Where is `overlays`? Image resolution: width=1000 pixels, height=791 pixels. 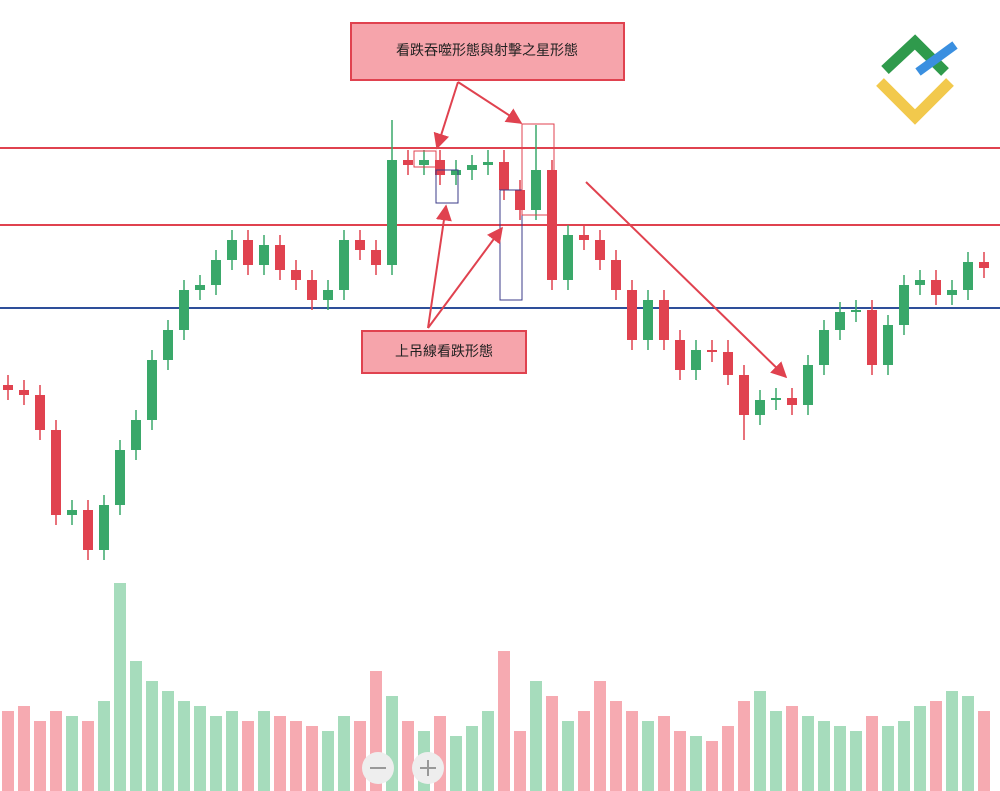 overlays is located at coordinates (600, 230).